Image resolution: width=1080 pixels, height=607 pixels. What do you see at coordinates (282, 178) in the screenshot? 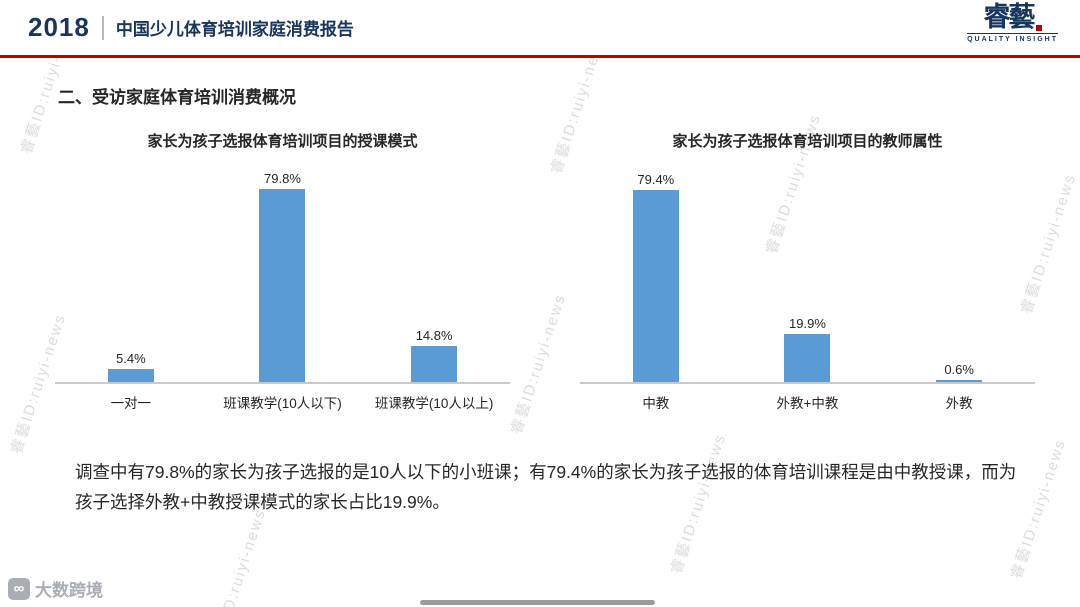
I see `bar-value-label: 79.8%` at bounding box center [282, 178].